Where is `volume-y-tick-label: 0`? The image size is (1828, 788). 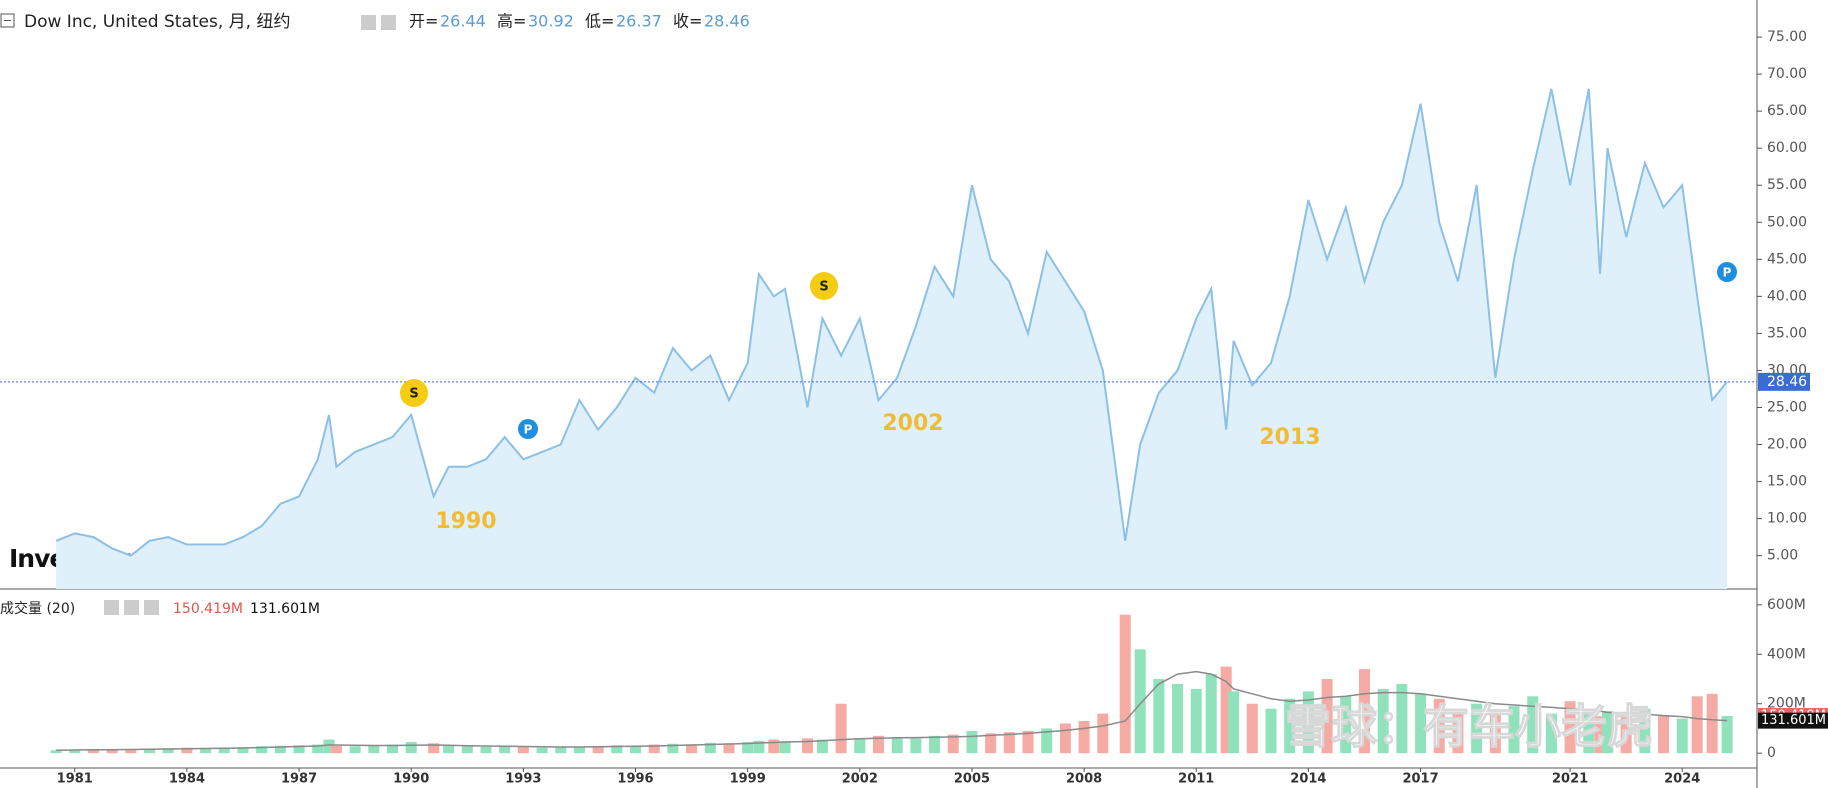
volume-y-tick-label: 0 is located at coordinates (1771, 753).